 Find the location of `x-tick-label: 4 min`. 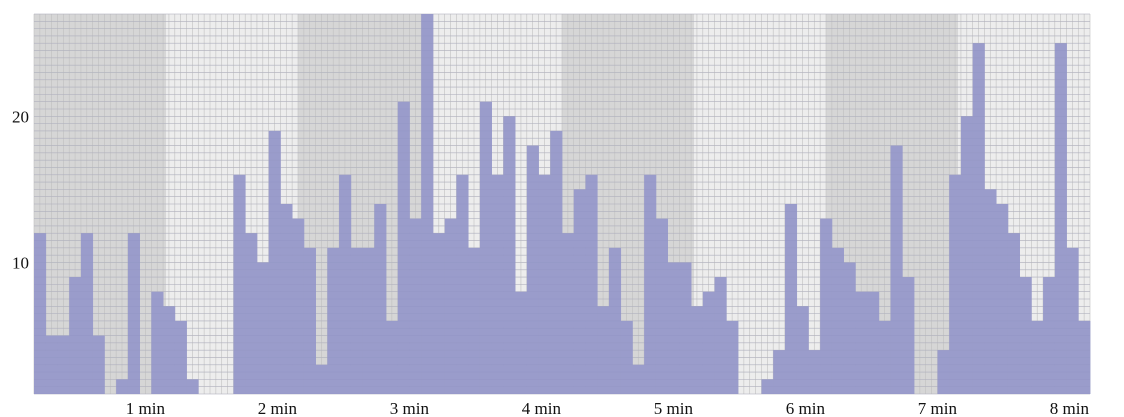

x-tick-label: 4 min is located at coordinates (542, 408).